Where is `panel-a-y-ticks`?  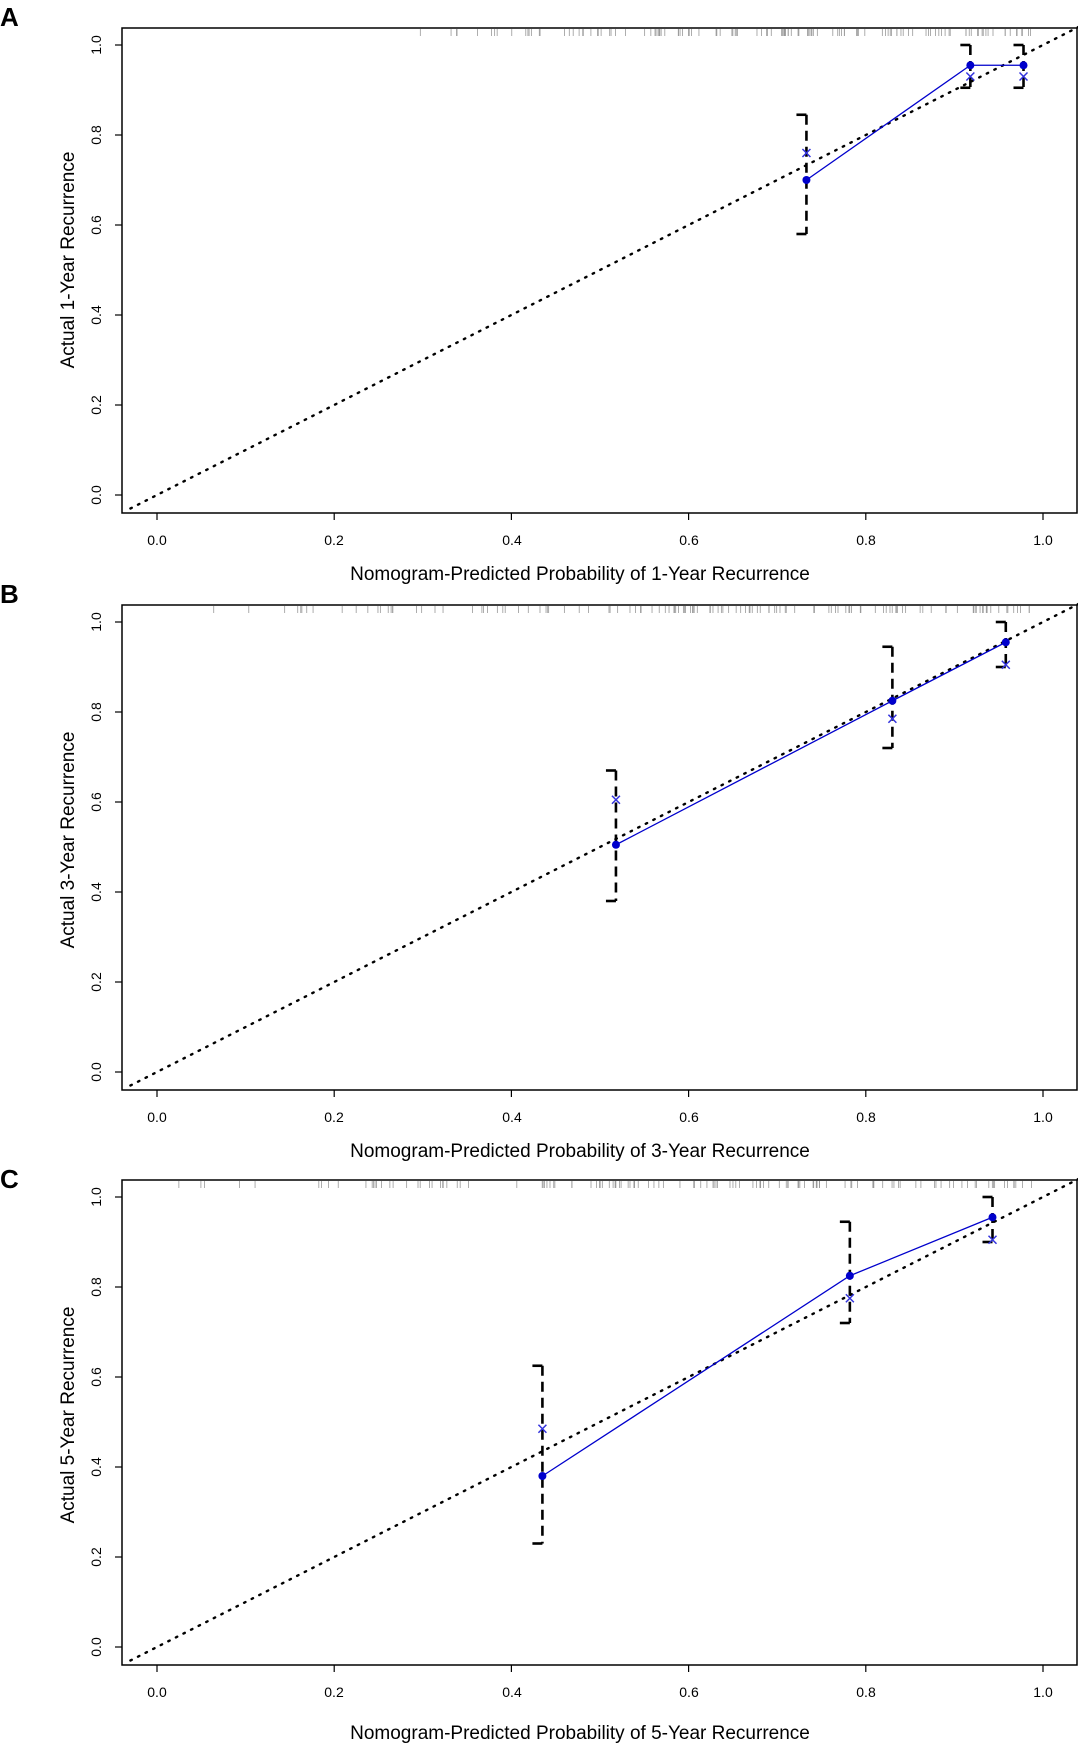 panel-a-y-ticks is located at coordinates (118, 270).